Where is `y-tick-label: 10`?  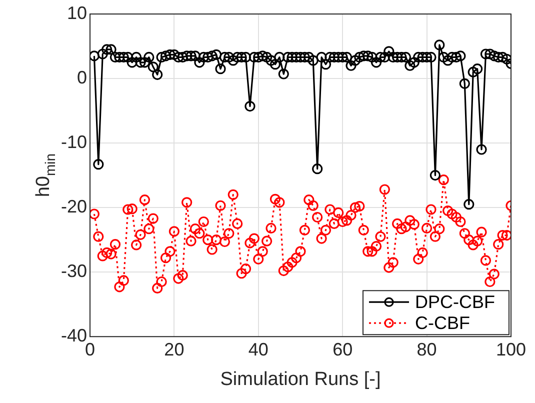
y-tick-label: 10 is located at coordinates (76, 12).